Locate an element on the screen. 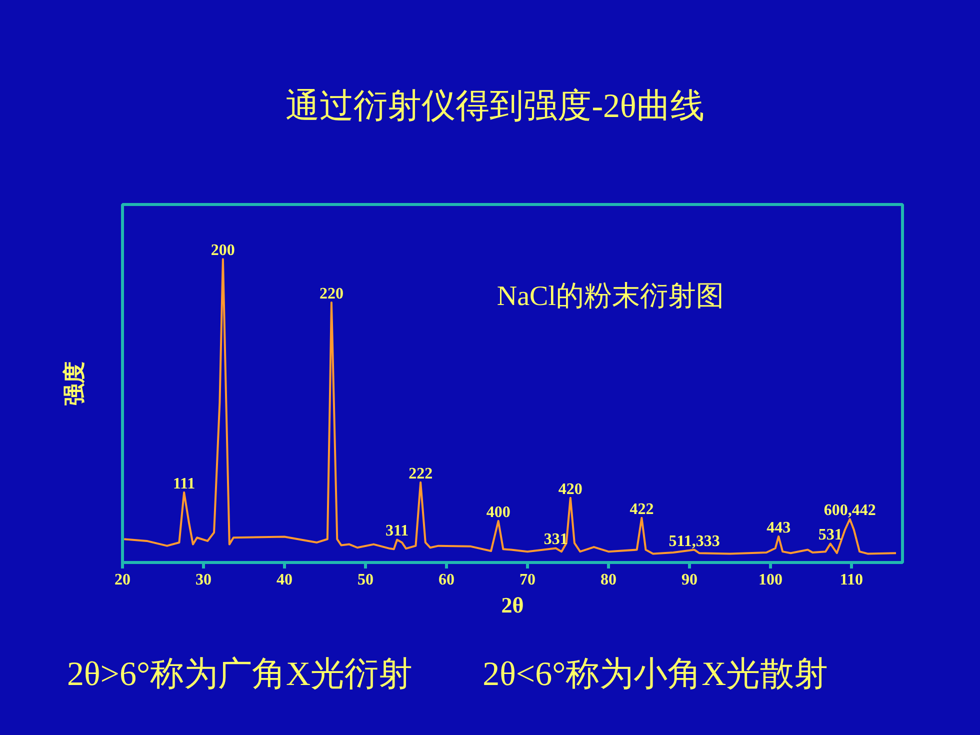  annotation: 311 is located at coordinates (397, 531).